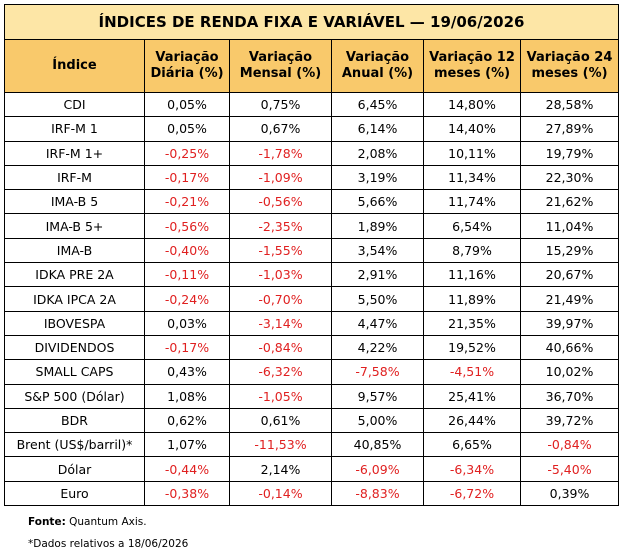 The height and width of the screenshot is (560, 622). What do you see at coordinates (74, 104) in the screenshot?
I see `index-name: CDI` at bounding box center [74, 104].